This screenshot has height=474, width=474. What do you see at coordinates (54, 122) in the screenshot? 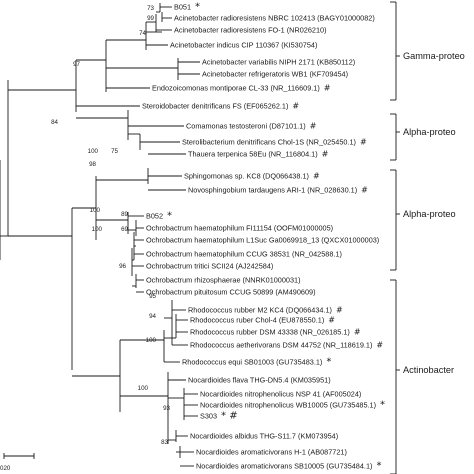
I see `bootstrap-value: 84` at bounding box center [54, 122].